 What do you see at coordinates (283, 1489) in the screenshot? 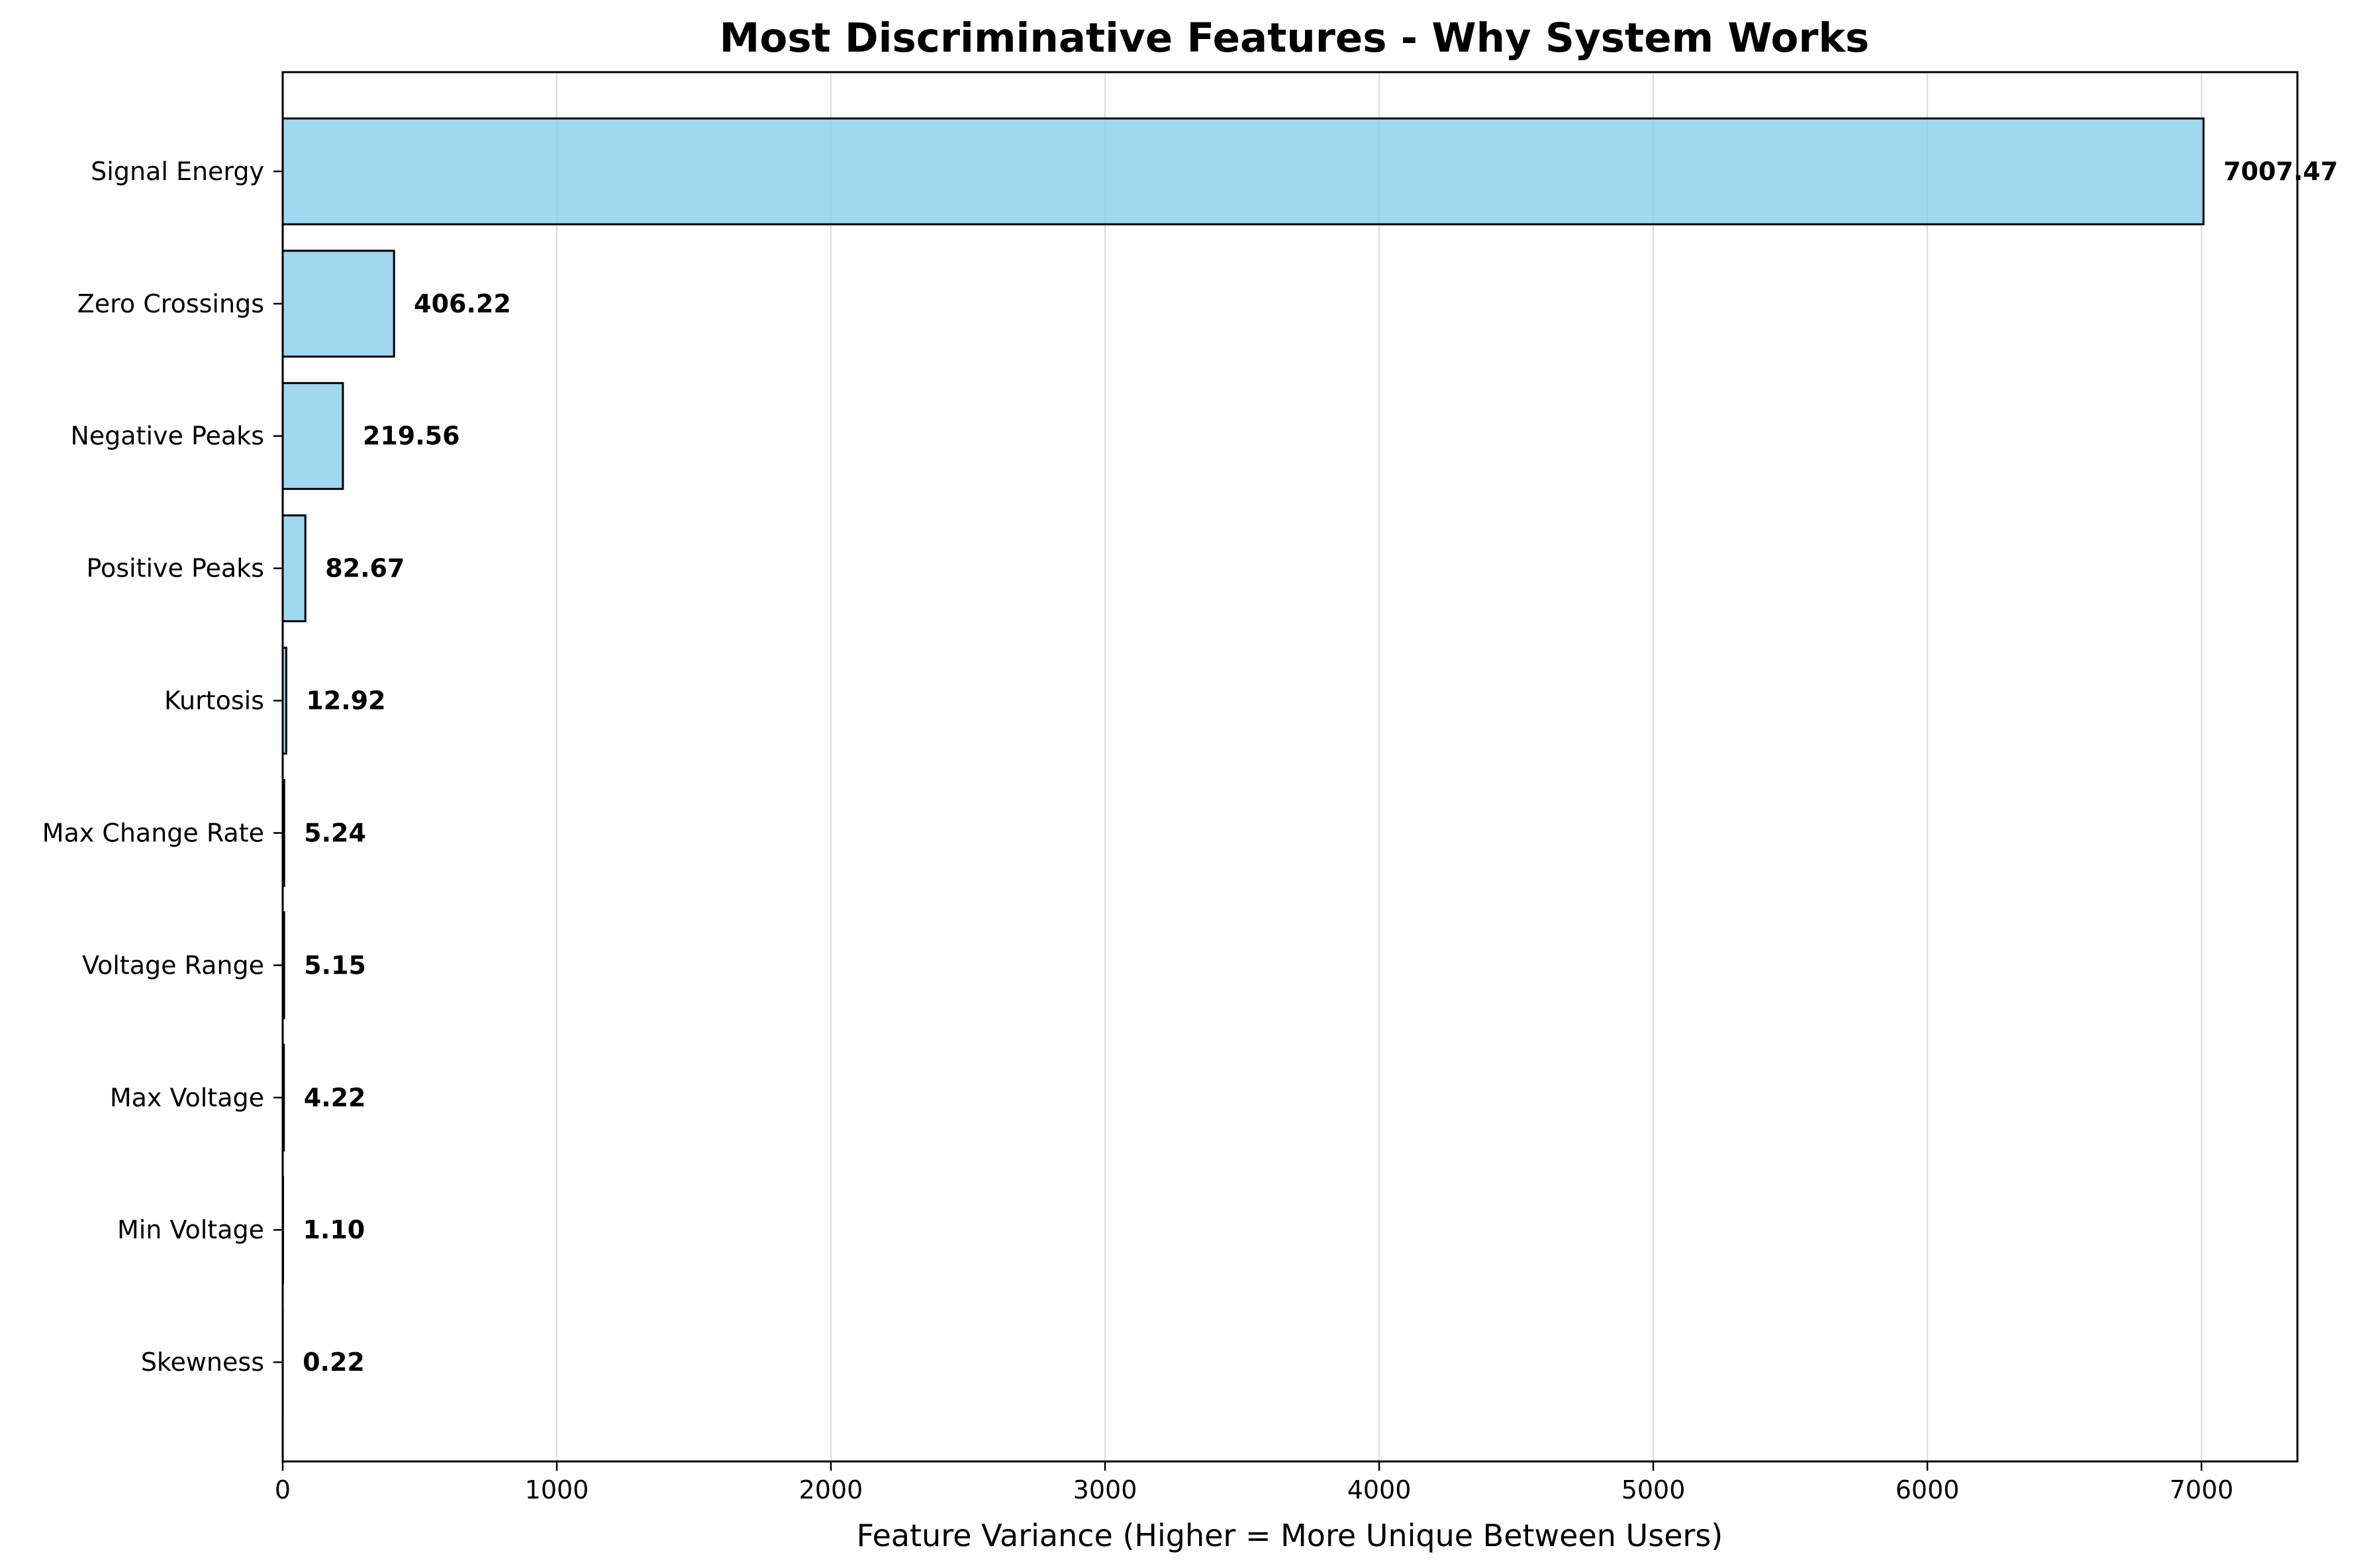
I see `x-tick-label: 0` at bounding box center [283, 1489].